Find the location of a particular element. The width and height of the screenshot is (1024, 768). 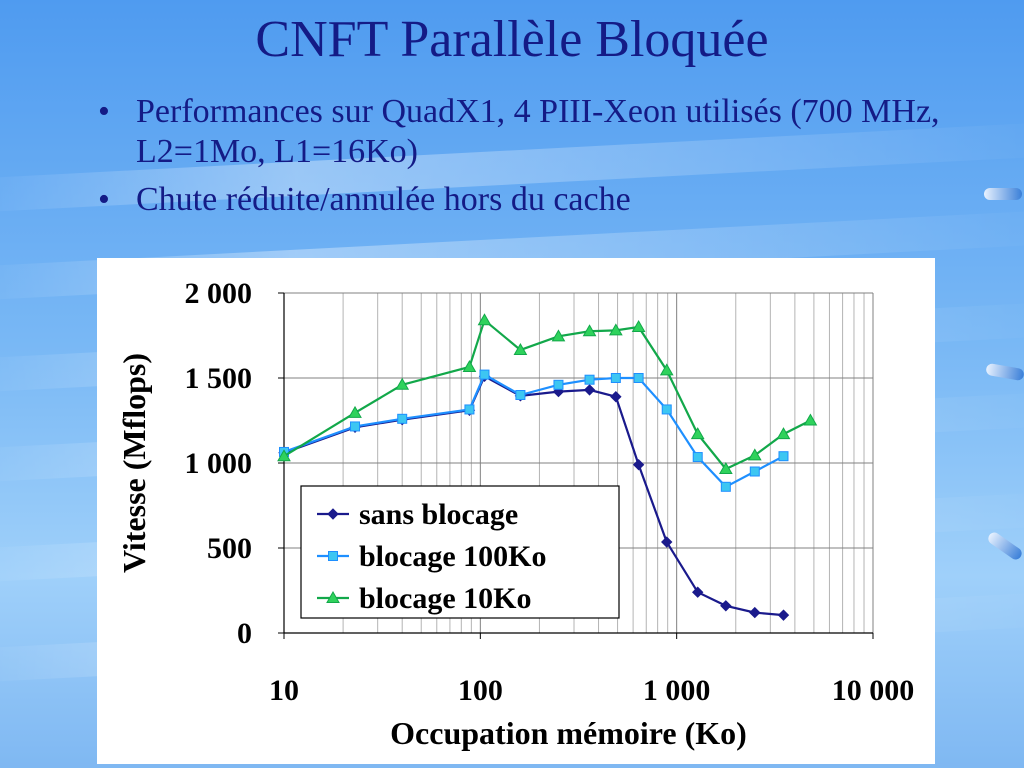

slide-title: CNFT Parallèle Bloquée is located at coordinates (512, 39).